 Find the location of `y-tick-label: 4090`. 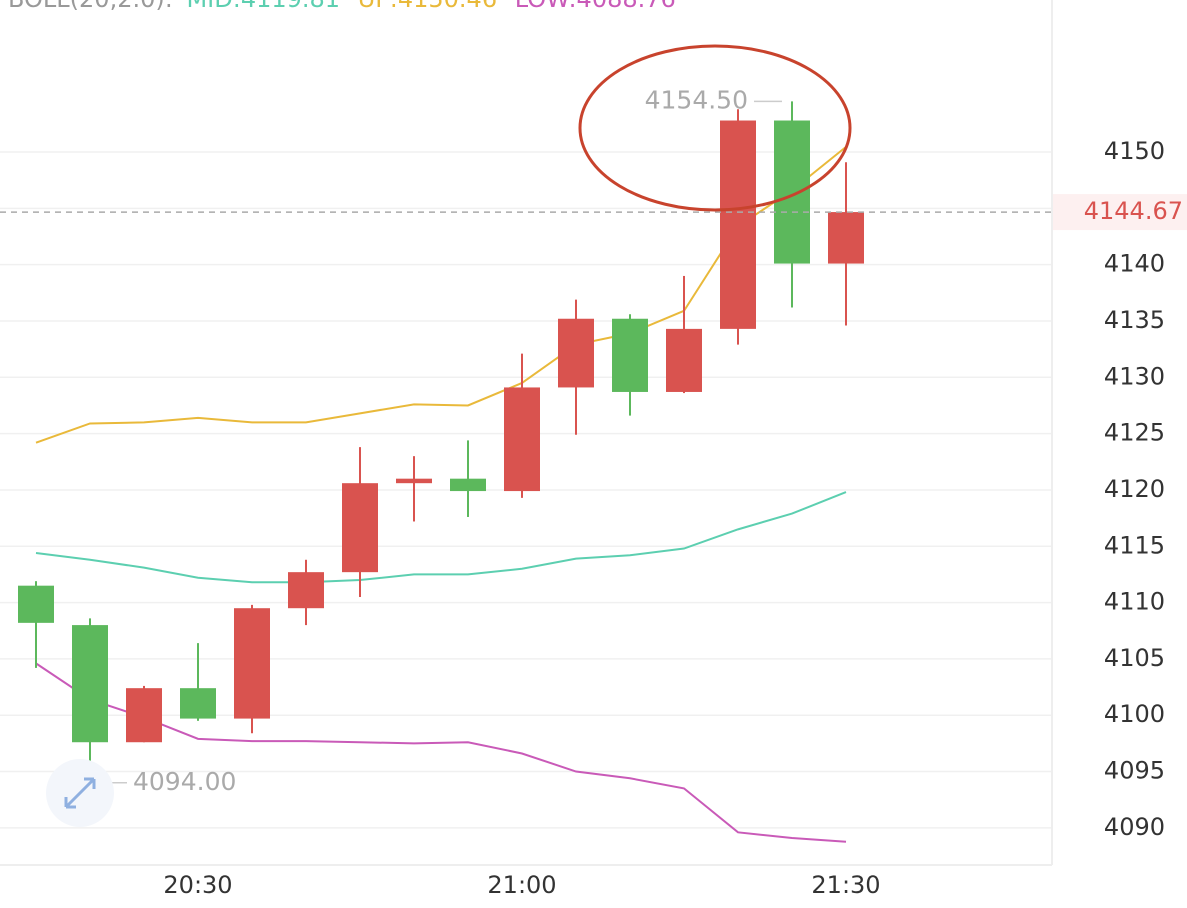

y-tick-label: 4090 is located at coordinates (1134, 827).